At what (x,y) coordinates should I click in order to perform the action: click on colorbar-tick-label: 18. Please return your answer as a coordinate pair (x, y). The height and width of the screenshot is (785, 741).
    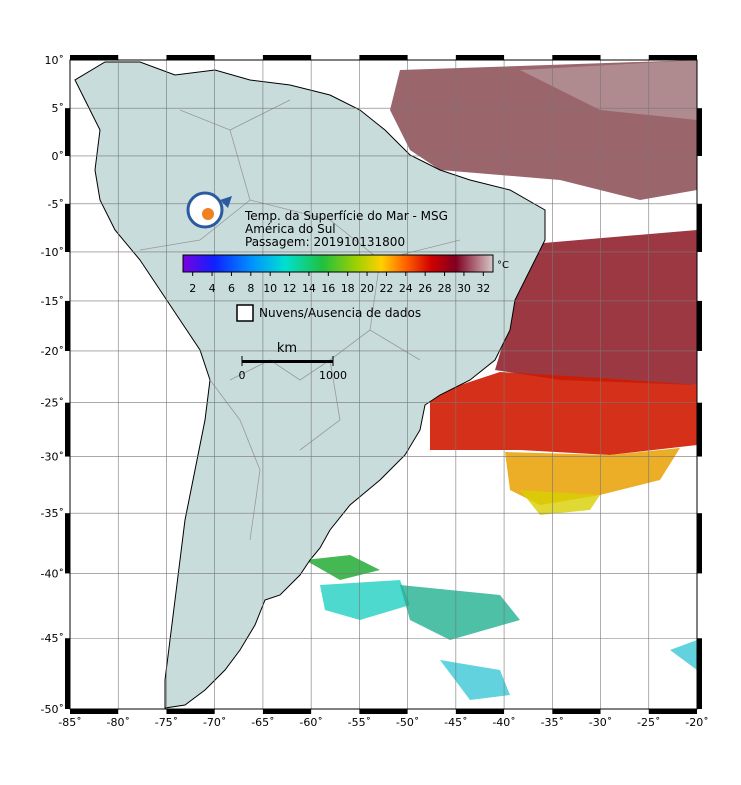
    Looking at the image, I should click on (348, 288).